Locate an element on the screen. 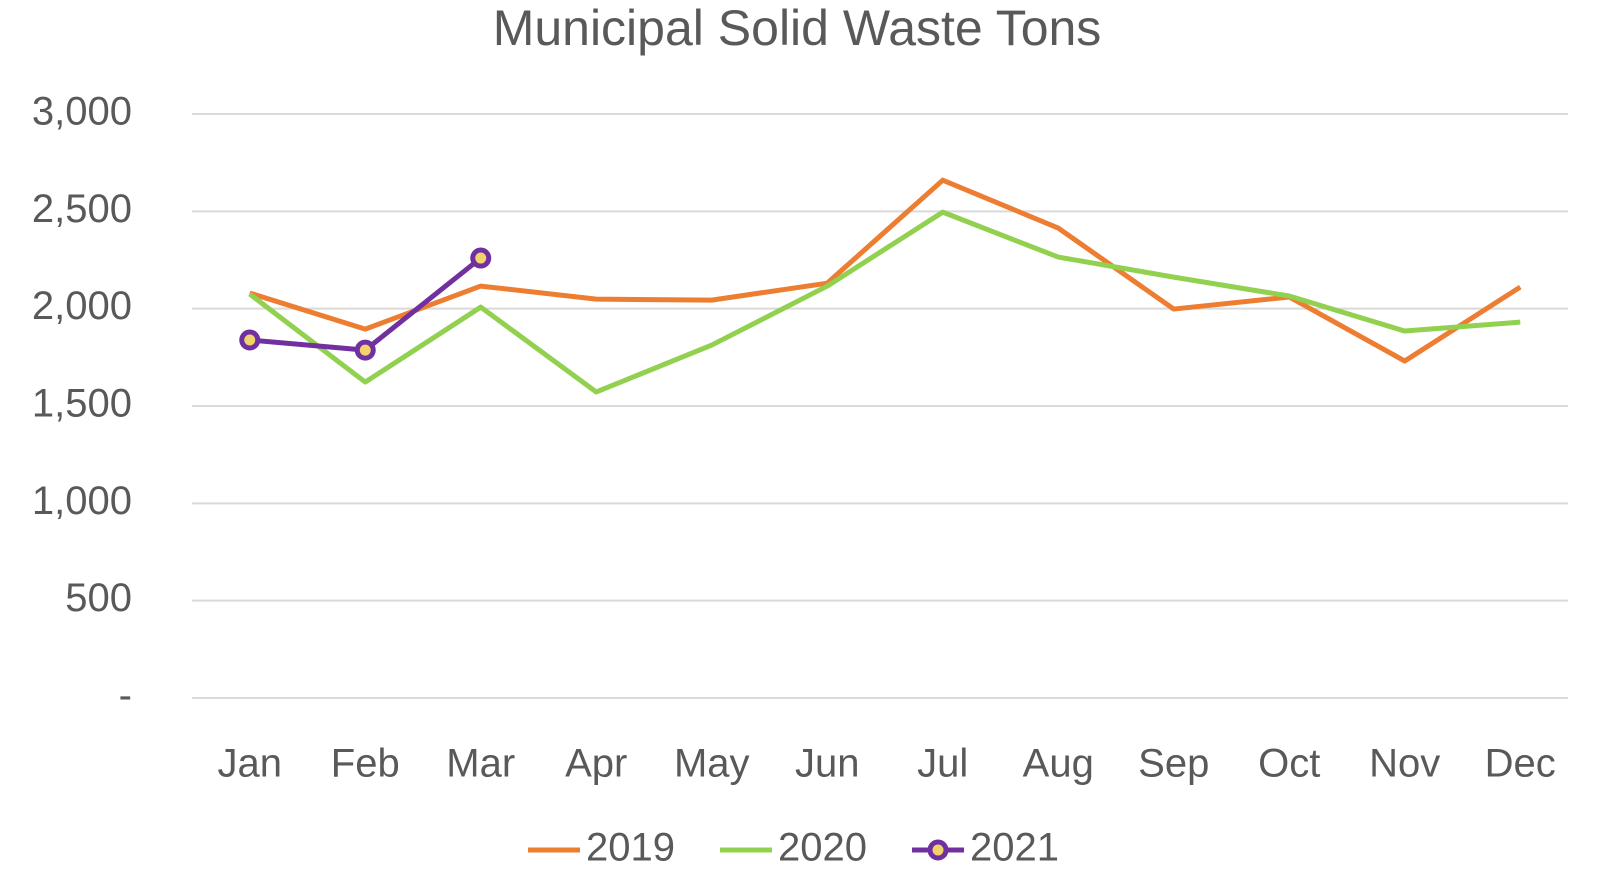 This screenshot has height=895, width=1613. x-tick-label: Mar is located at coordinates (480, 764).